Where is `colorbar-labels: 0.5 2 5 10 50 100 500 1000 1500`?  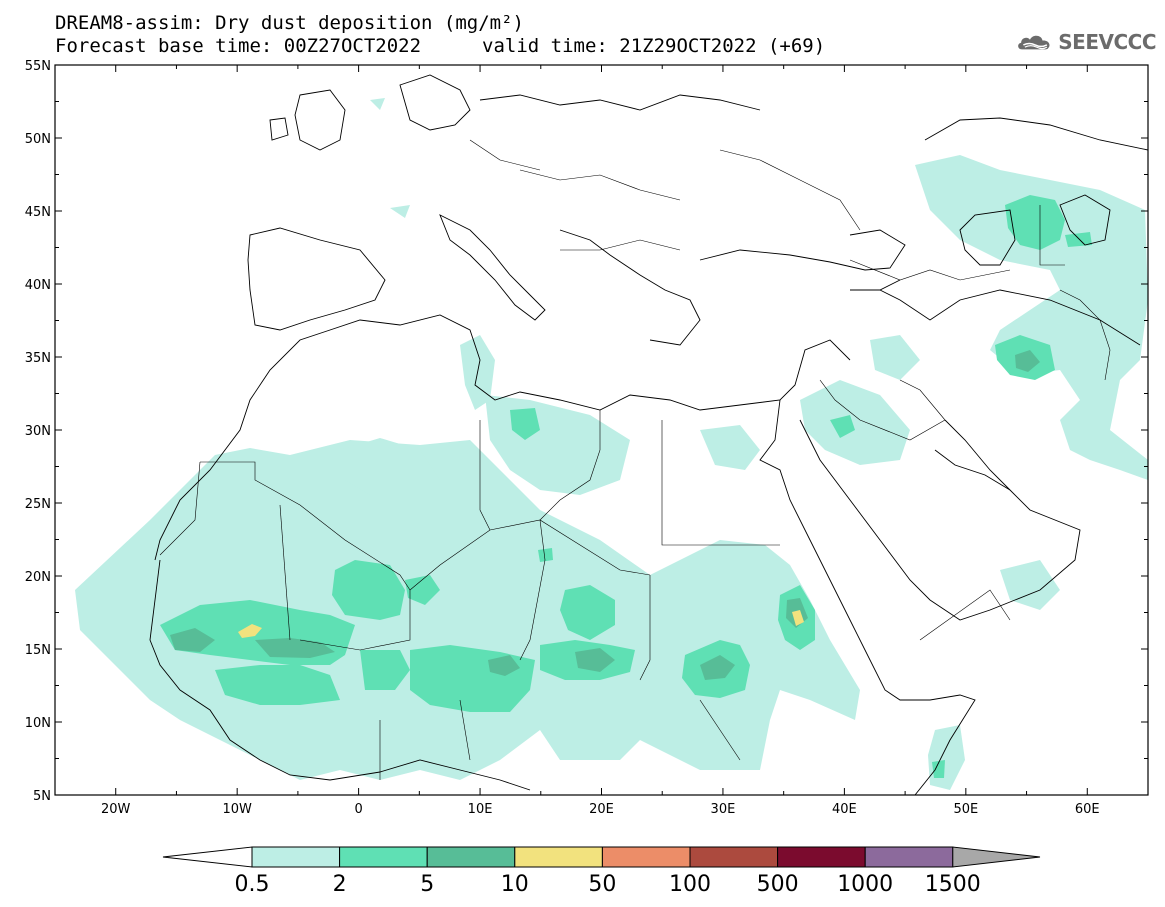
colorbar-labels: 0.5 2 5 10 50 100 500 1000 1500 is located at coordinates (608, 884).